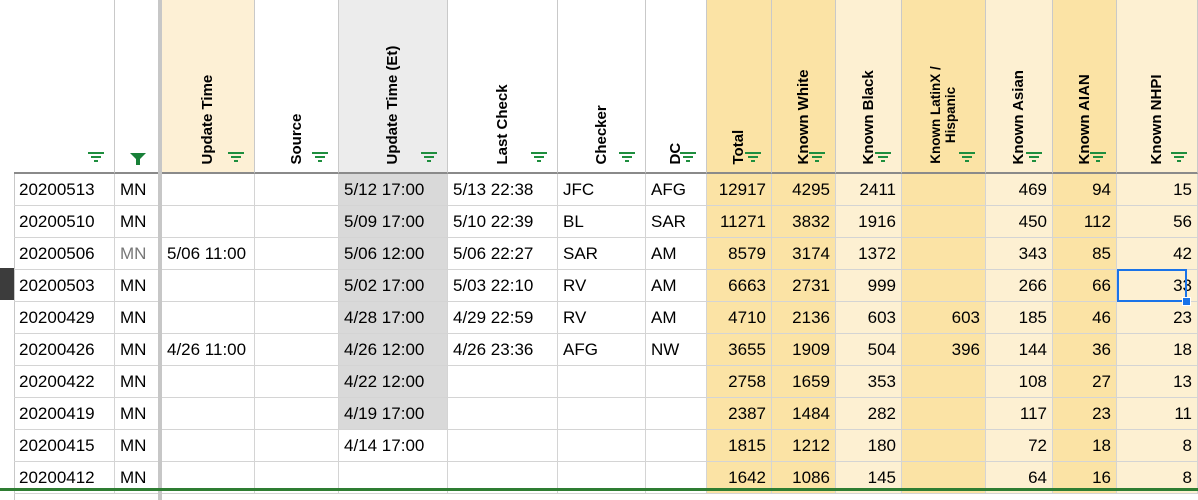 The width and height of the screenshot is (1198, 500). Describe the element at coordinates (503, 318) in the screenshot. I see `cell-last-check: 4/29 22:59` at that location.